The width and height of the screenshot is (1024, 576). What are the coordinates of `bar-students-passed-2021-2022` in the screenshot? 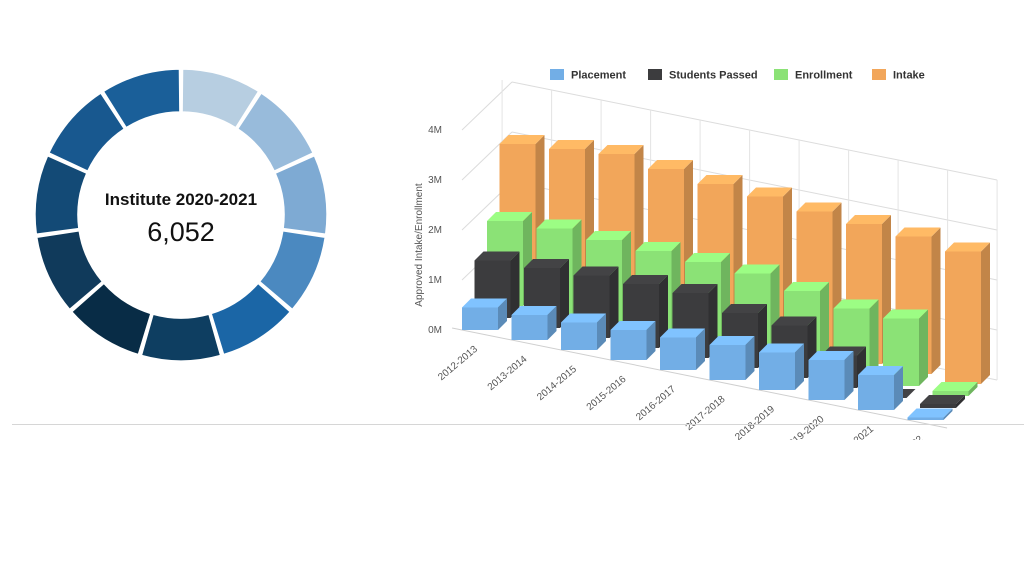 It's located at (942, 401).